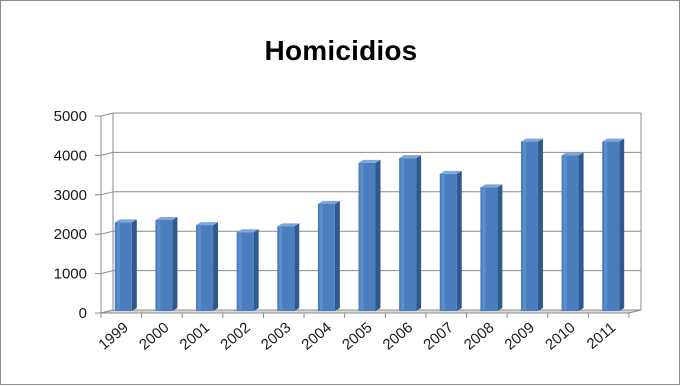 Image resolution: width=680 pixels, height=386 pixels. Describe the element at coordinates (70, 195) in the screenshot. I see `y-tick-label: 3000` at that location.